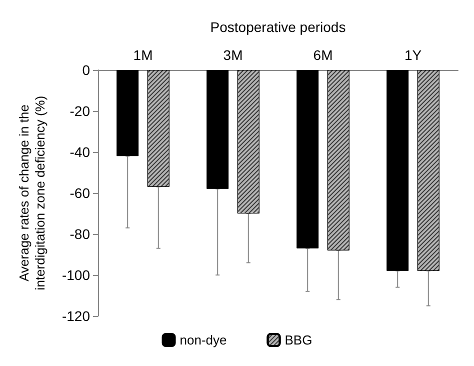  I want to click on y-tick-label: -80, so click(80, 234).